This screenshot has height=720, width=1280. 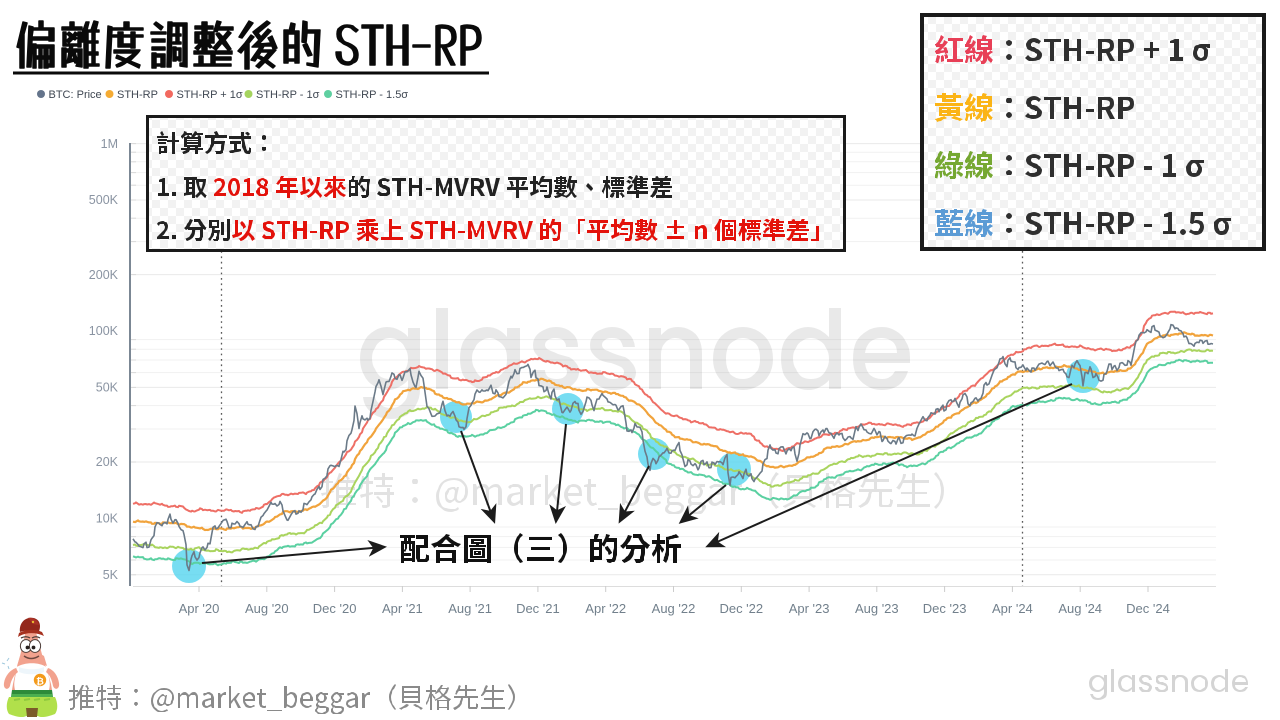 What do you see at coordinates (809, 608) in the screenshot?
I see `svg-text: Apr '23` at bounding box center [809, 608].